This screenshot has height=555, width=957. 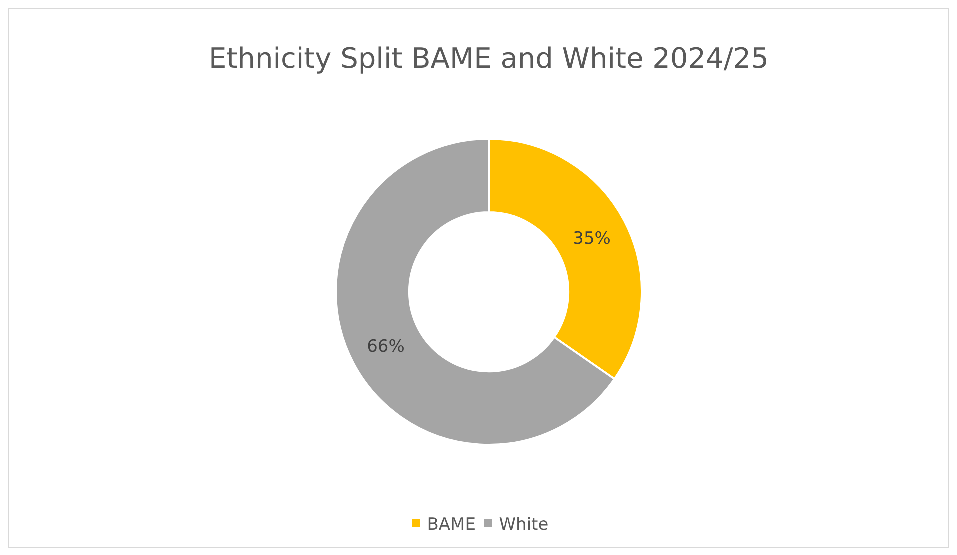 I want to click on legend-label: BAME, so click(x=451, y=524).